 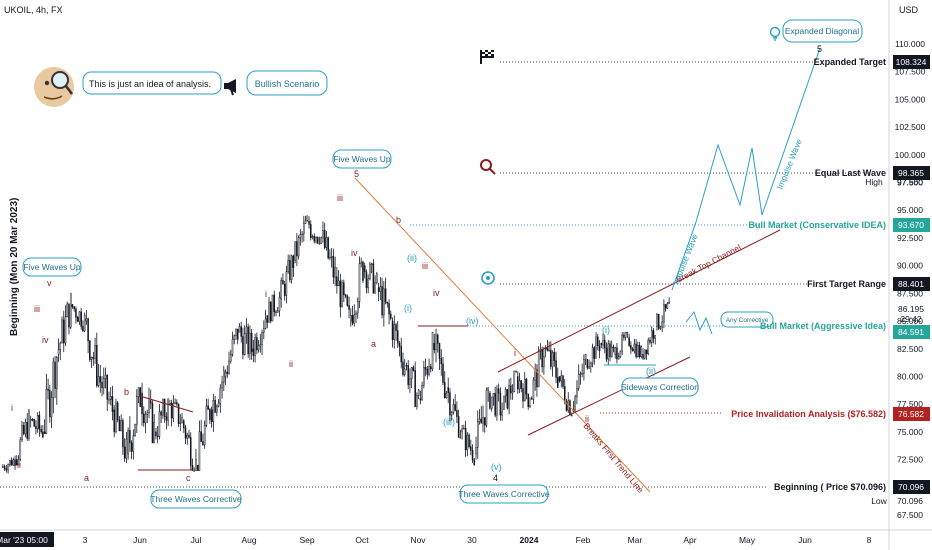 I want to click on symbol-header: UKOIL, 4h, FX, so click(x=33, y=10).